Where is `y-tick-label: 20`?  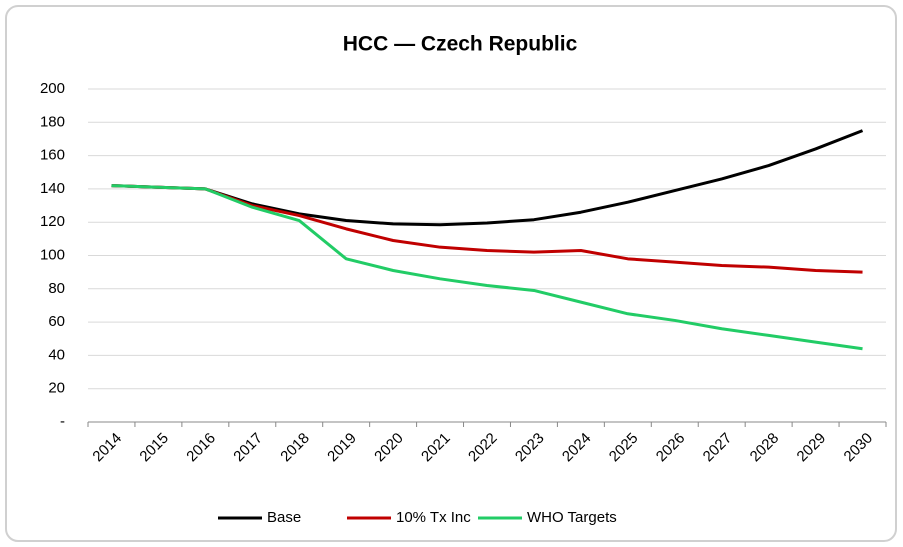
y-tick-label: 20 is located at coordinates (56, 388).